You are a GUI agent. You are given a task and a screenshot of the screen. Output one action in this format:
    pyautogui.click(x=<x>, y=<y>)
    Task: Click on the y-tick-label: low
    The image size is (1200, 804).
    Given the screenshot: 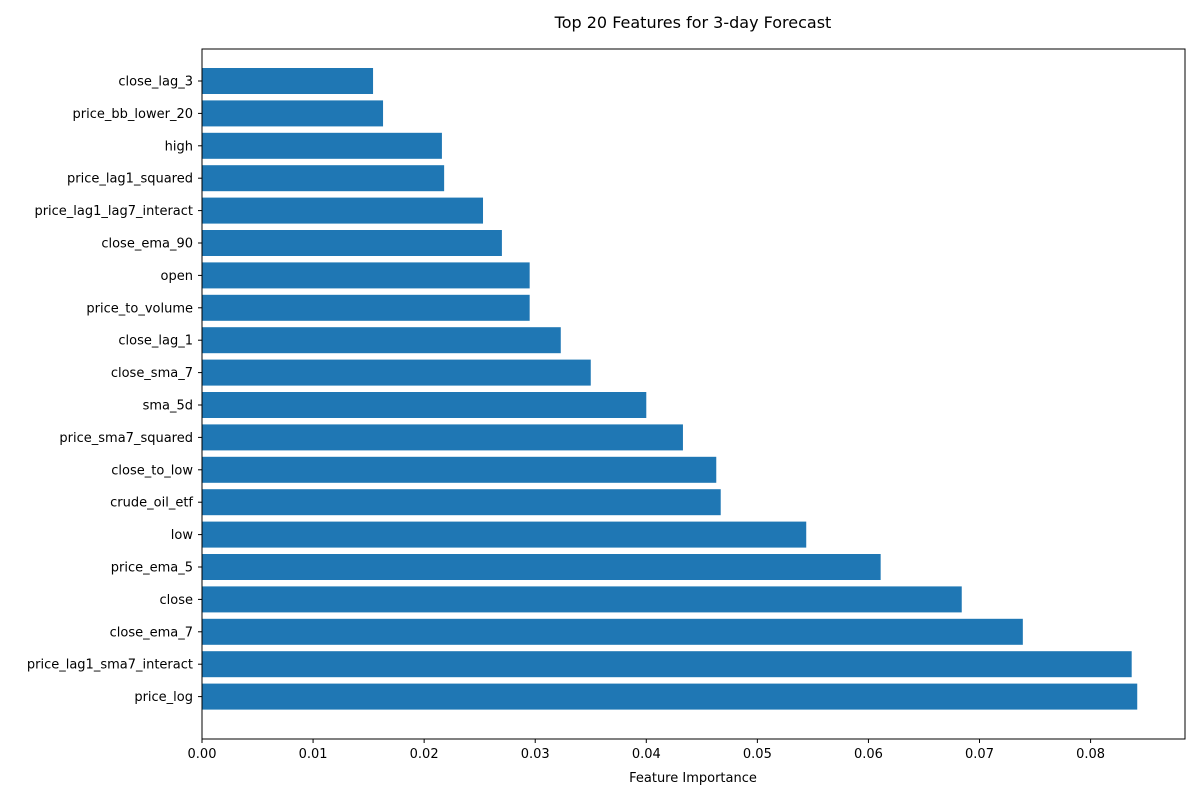 What is the action you would take?
    pyautogui.click(x=182, y=535)
    